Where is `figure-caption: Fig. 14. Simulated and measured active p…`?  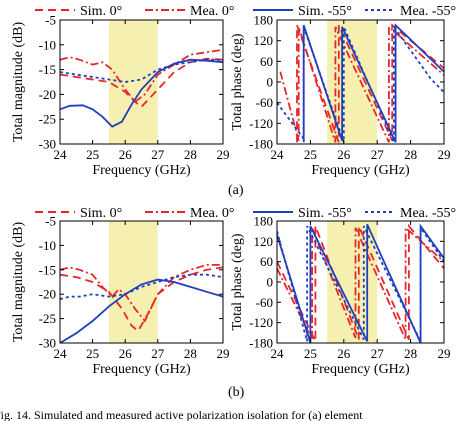 figure-caption: Fig. 14. Simulated and measured active p… is located at coordinates (181, 414).